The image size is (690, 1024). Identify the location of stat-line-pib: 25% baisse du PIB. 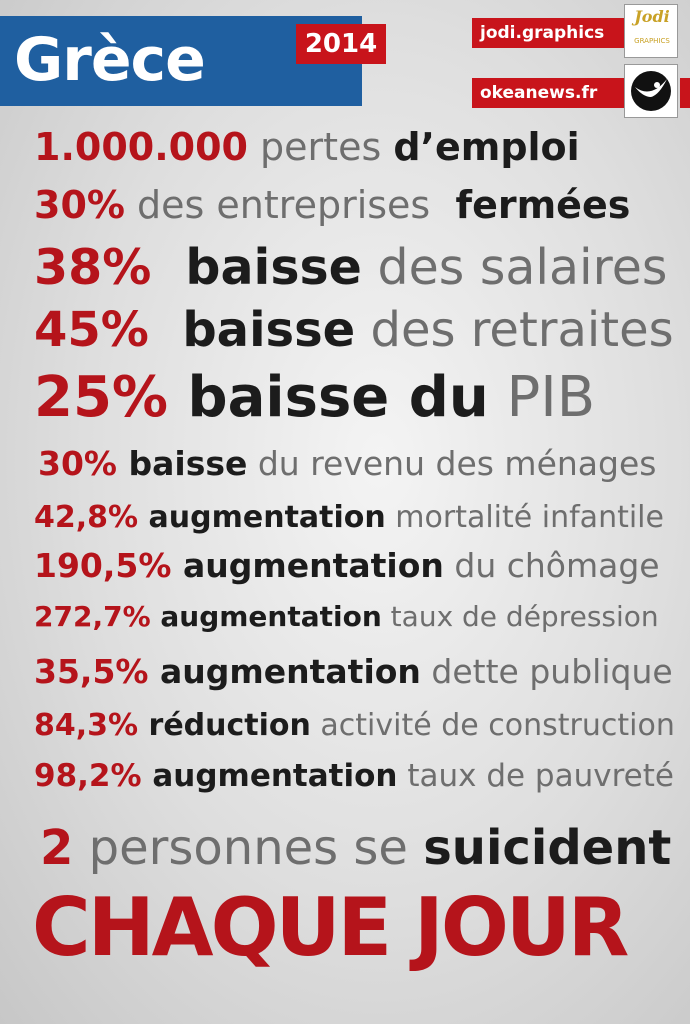
(314, 398).